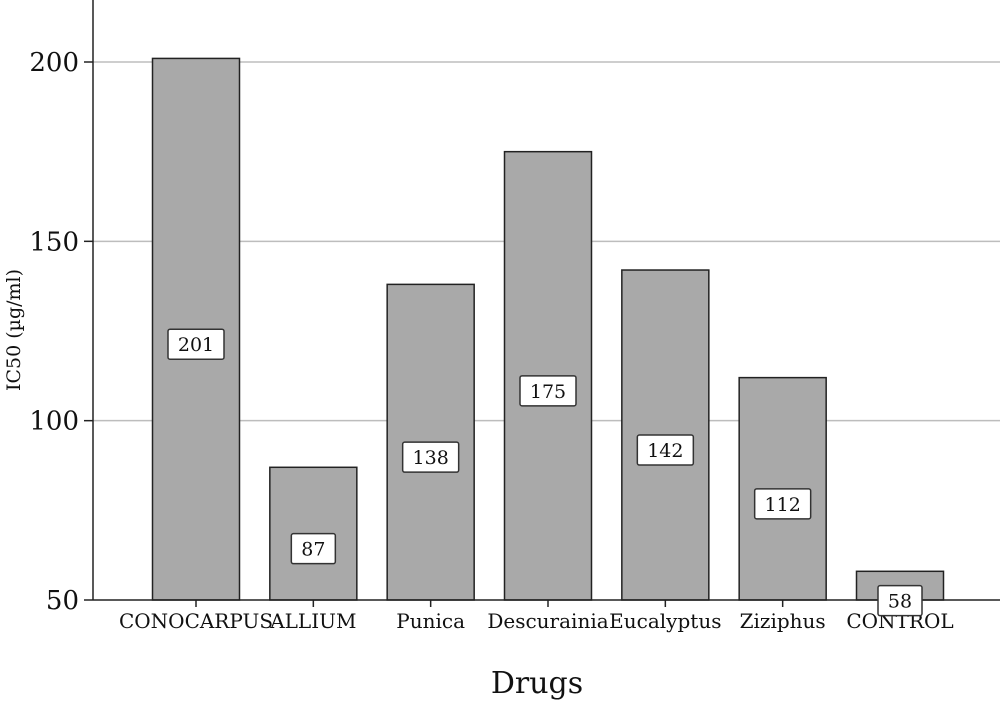  Describe the element at coordinates (54, 242) in the screenshot. I see `y-tick-label: 150` at that location.